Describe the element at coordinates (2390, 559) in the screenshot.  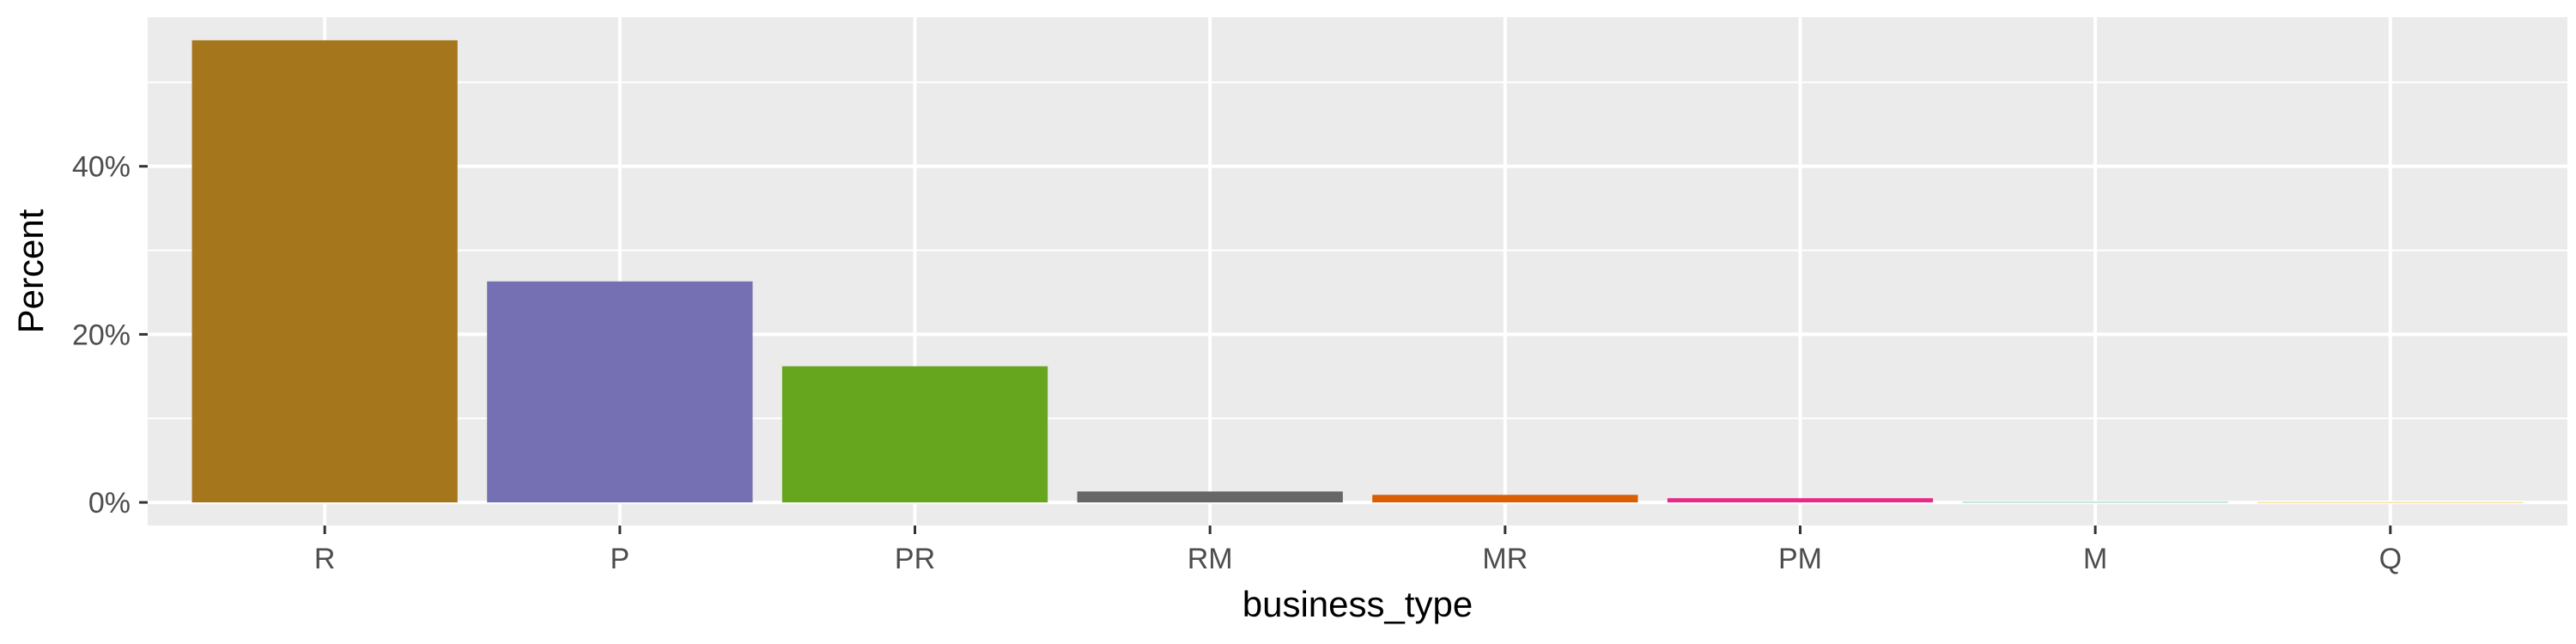
I see `x-tick-label: Q` at that location.